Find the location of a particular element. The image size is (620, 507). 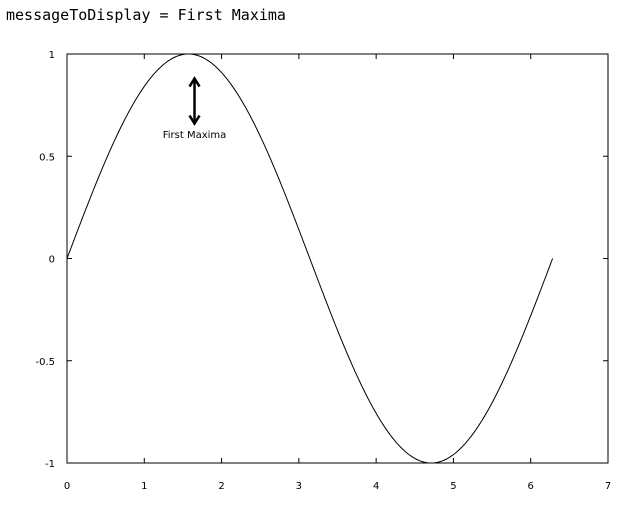

x-tick-label: 0 is located at coordinates (67, 486).